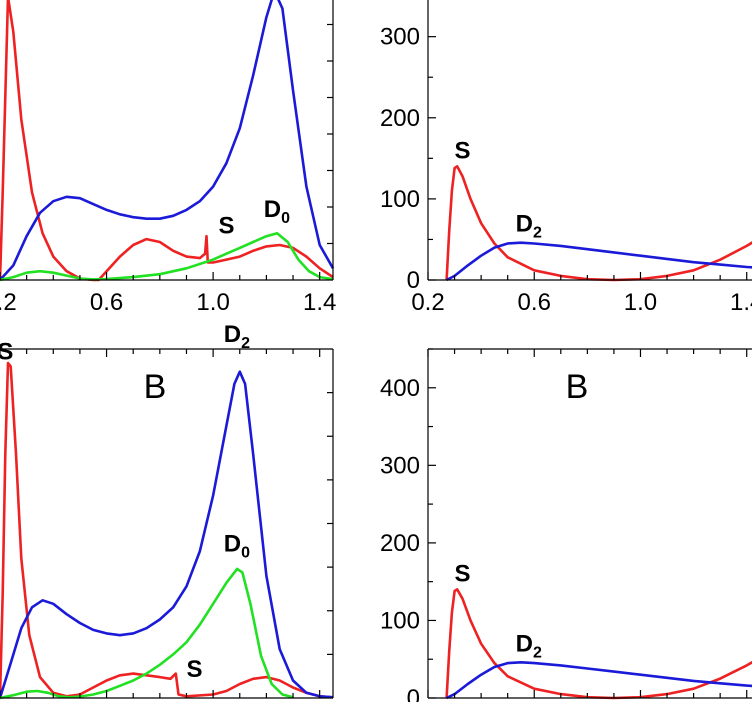 The height and width of the screenshot is (702, 752). I want to click on top-right-x-tick-label: 1.0, so click(640, 302).